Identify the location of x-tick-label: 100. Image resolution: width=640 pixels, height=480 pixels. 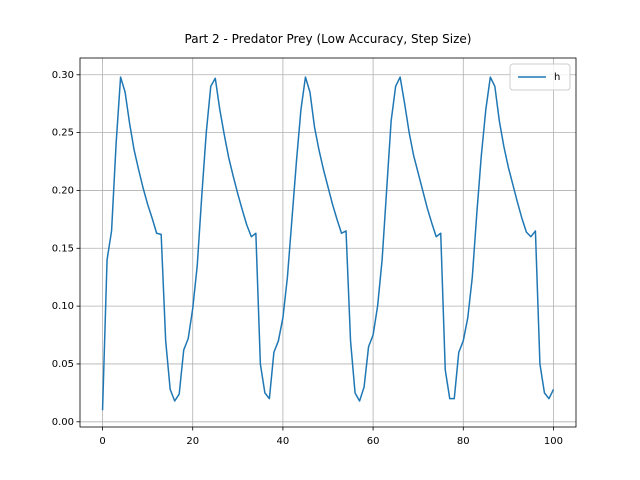
(553, 441).